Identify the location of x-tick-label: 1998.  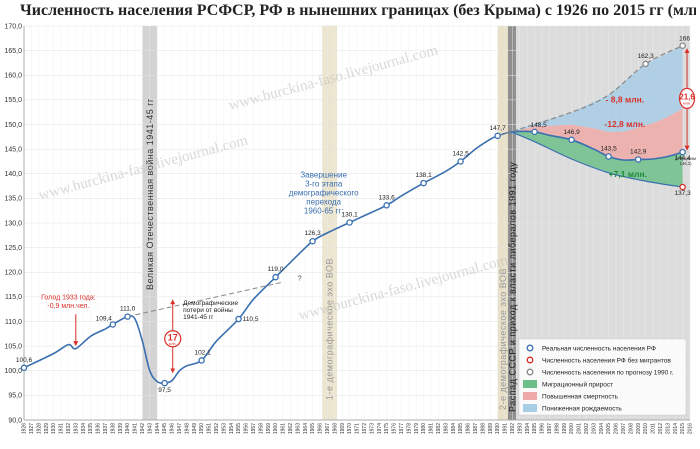
(557, 428).